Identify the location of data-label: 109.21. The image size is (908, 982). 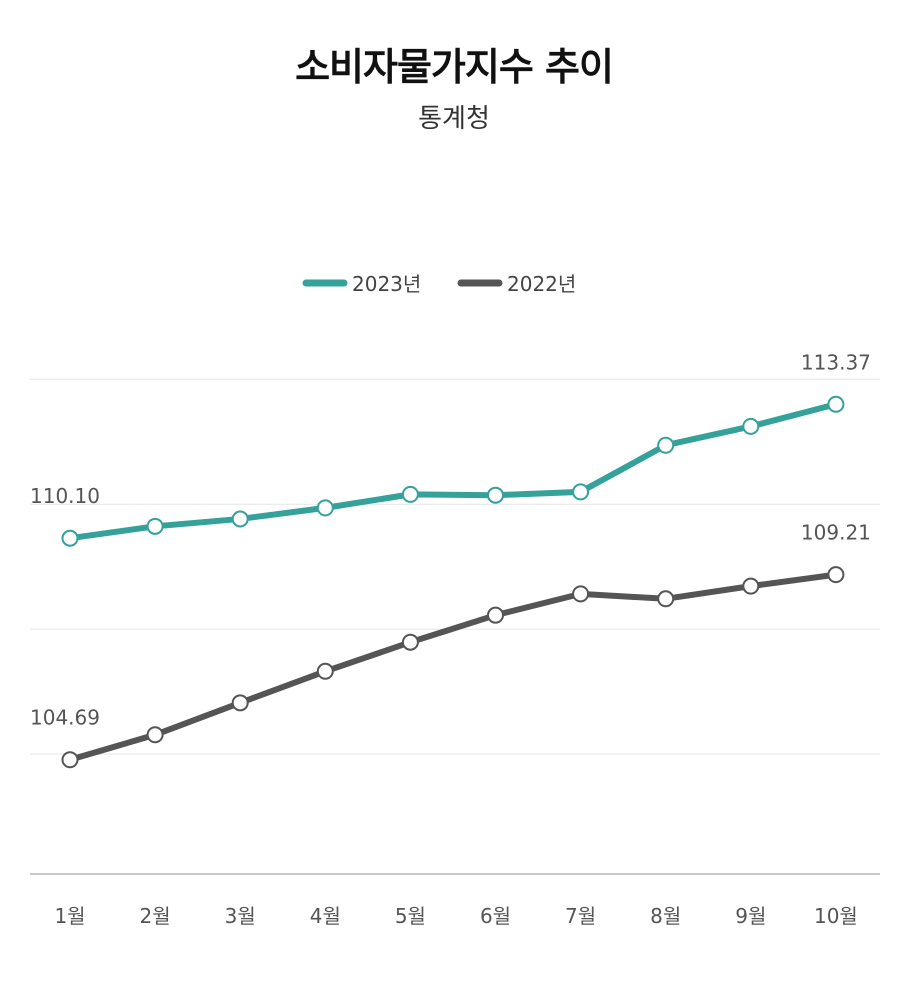
(836, 533).